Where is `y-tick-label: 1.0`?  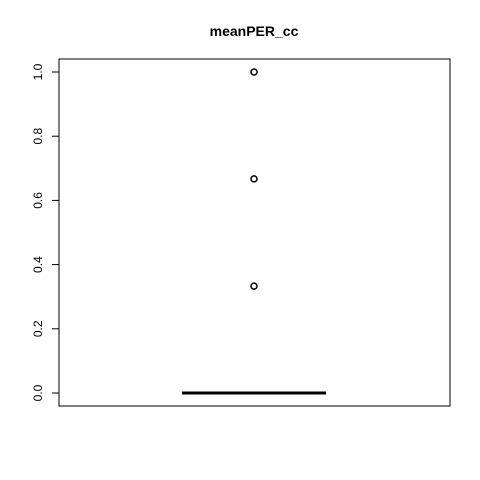 y-tick-label: 1.0 is located at coordinates (38, 71).